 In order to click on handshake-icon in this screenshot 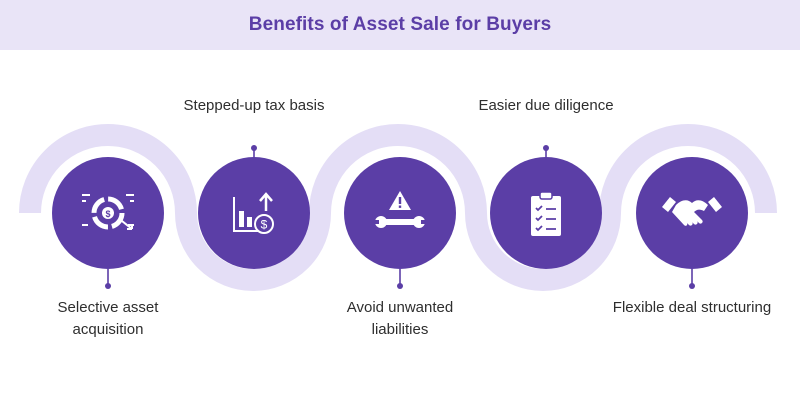, I will do `click(692, 211)`.